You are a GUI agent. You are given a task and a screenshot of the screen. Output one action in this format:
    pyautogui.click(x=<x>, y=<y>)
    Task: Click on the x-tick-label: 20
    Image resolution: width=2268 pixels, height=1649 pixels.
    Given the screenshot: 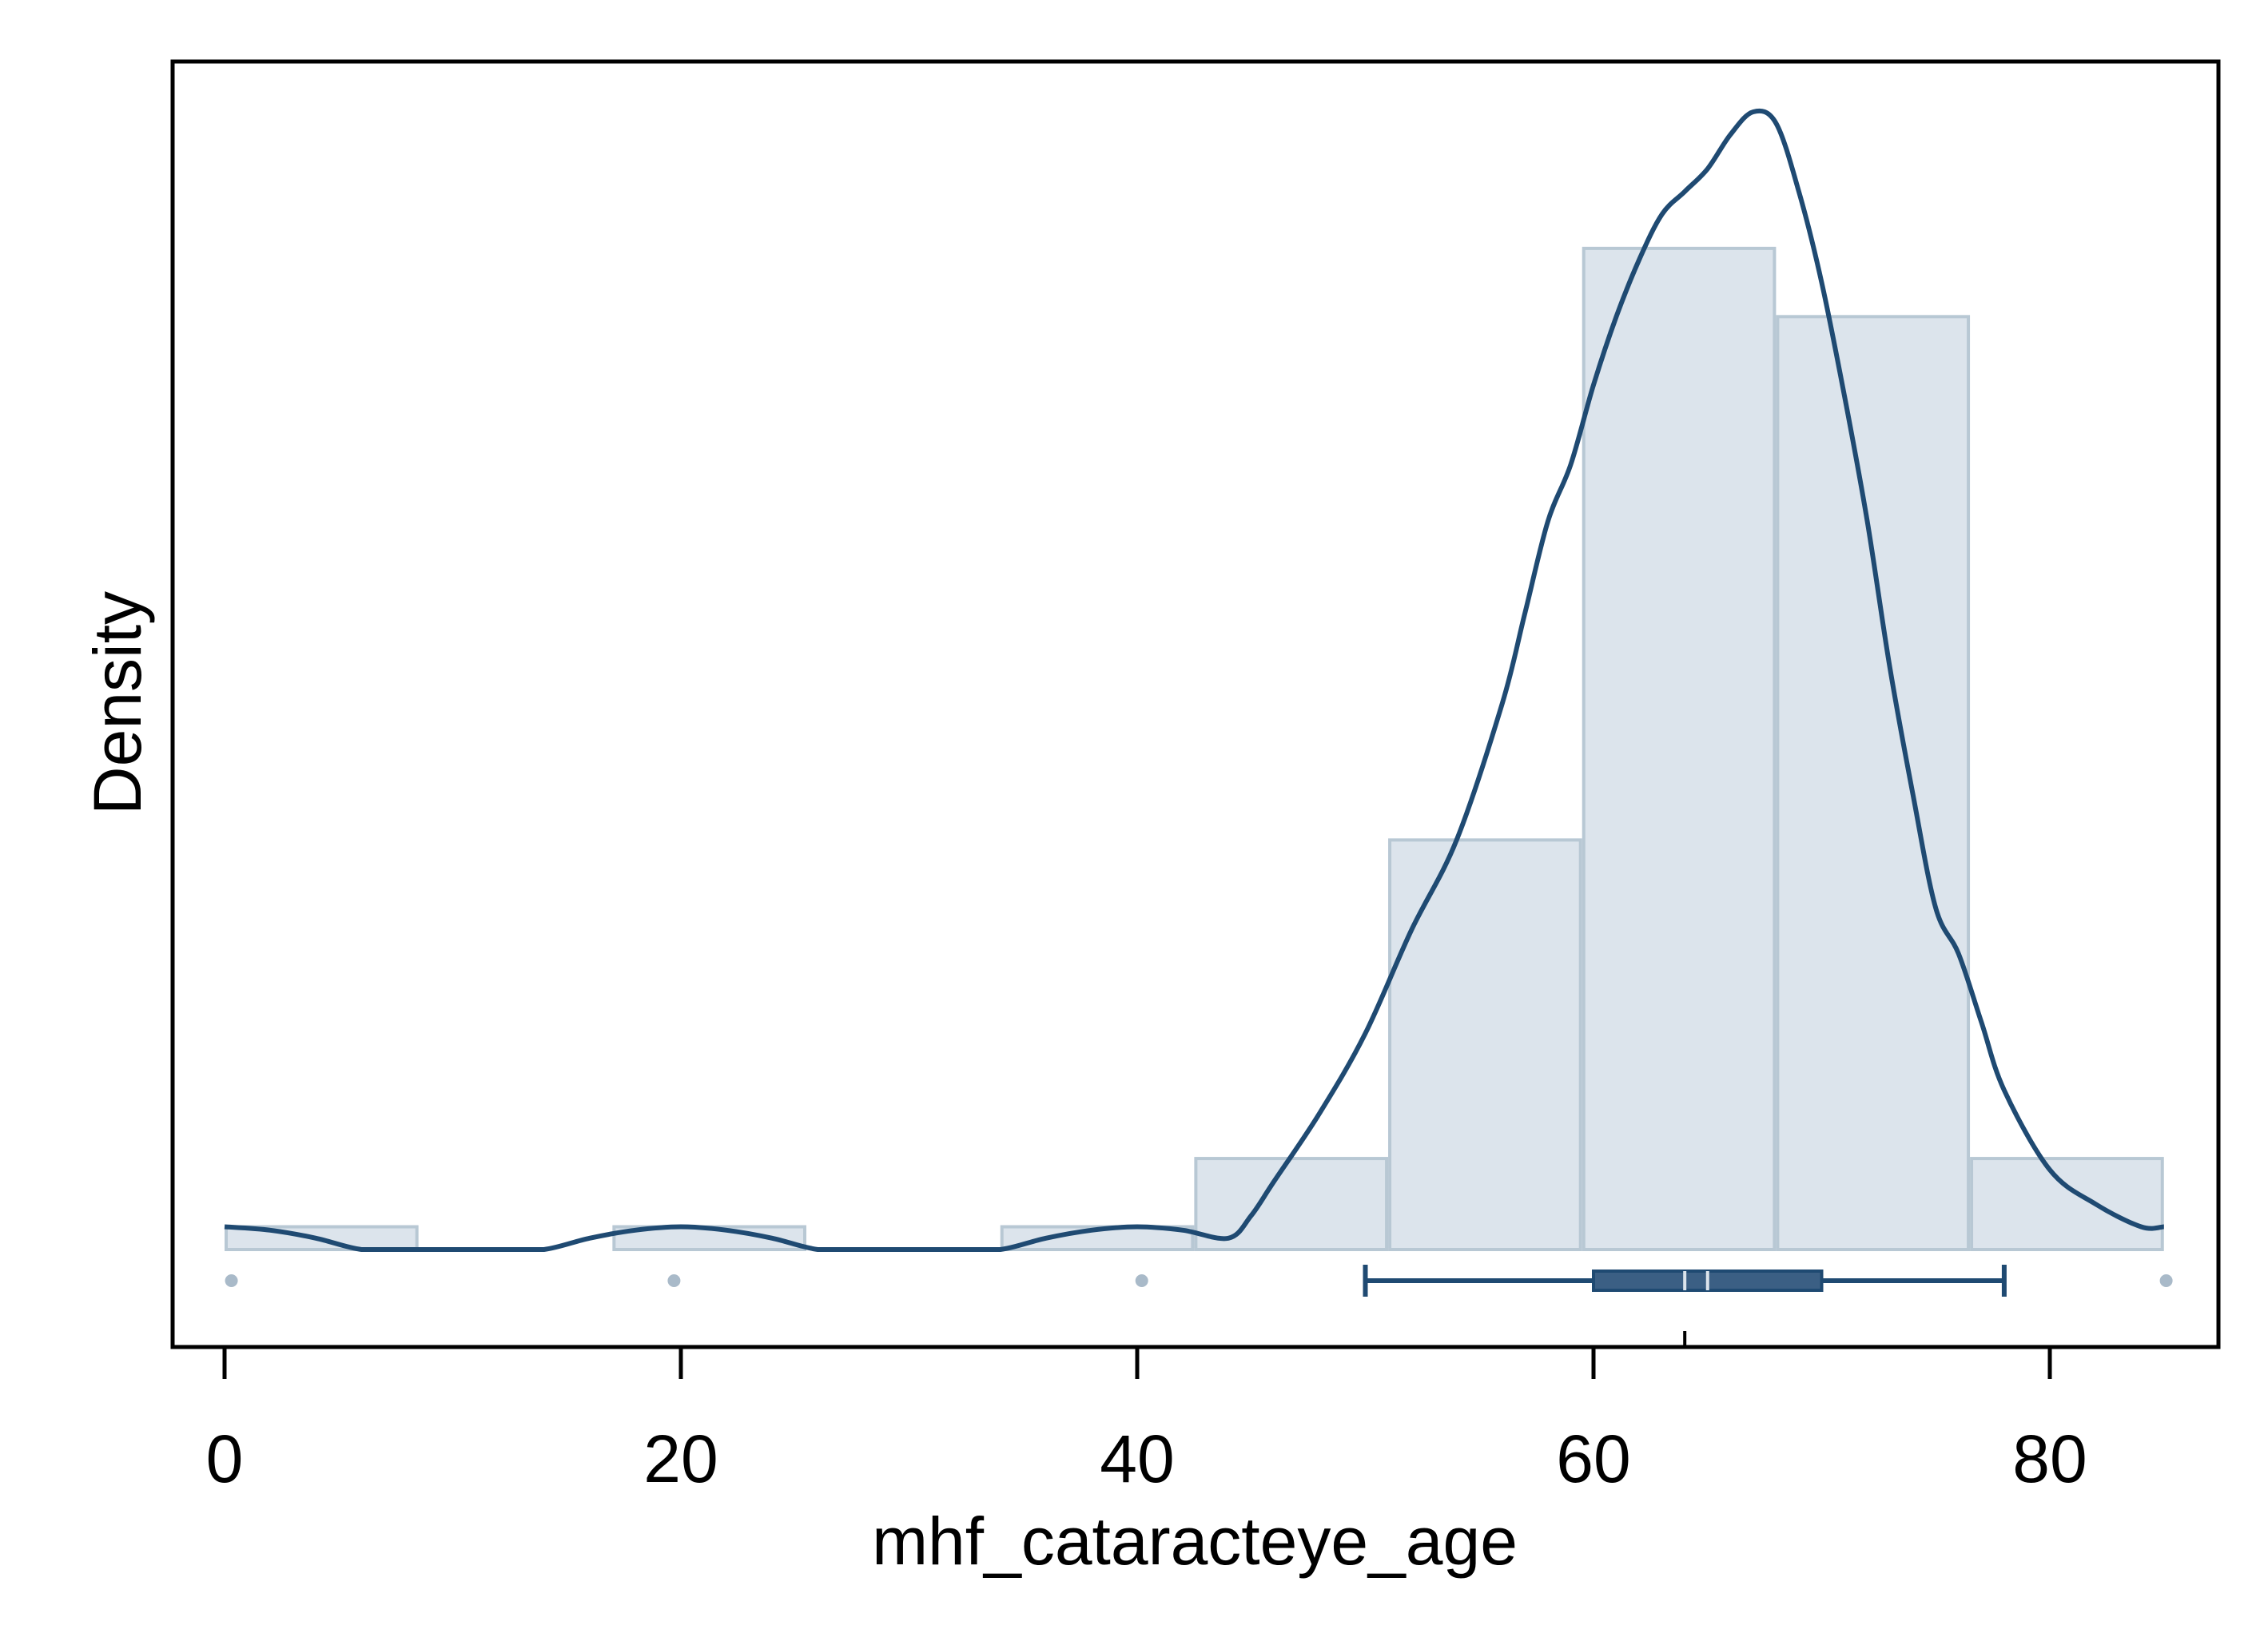 What is the action you would take?
    pyautogui.click(x=680, y=1458)
    